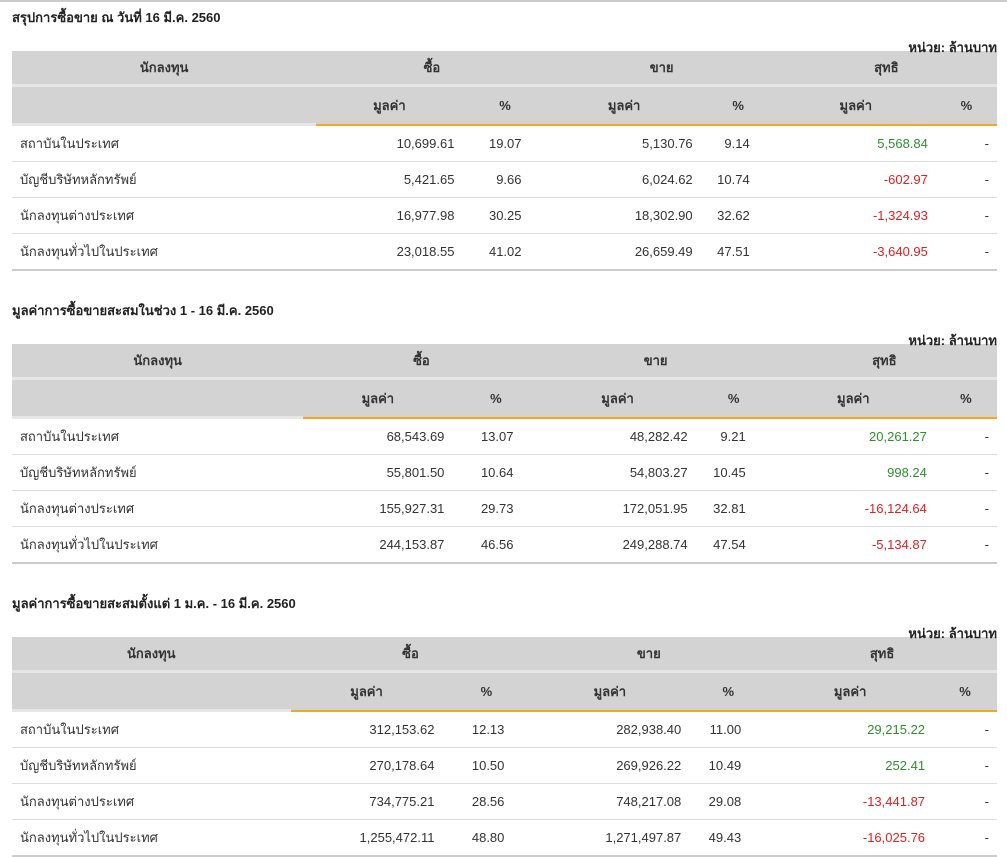 The width and height of the screenshot is (1007, 857). What do you see at coordinates (733, 545) in the screenshot?
I see `sell-pct: 47.54` at bounding box center [733, 545].